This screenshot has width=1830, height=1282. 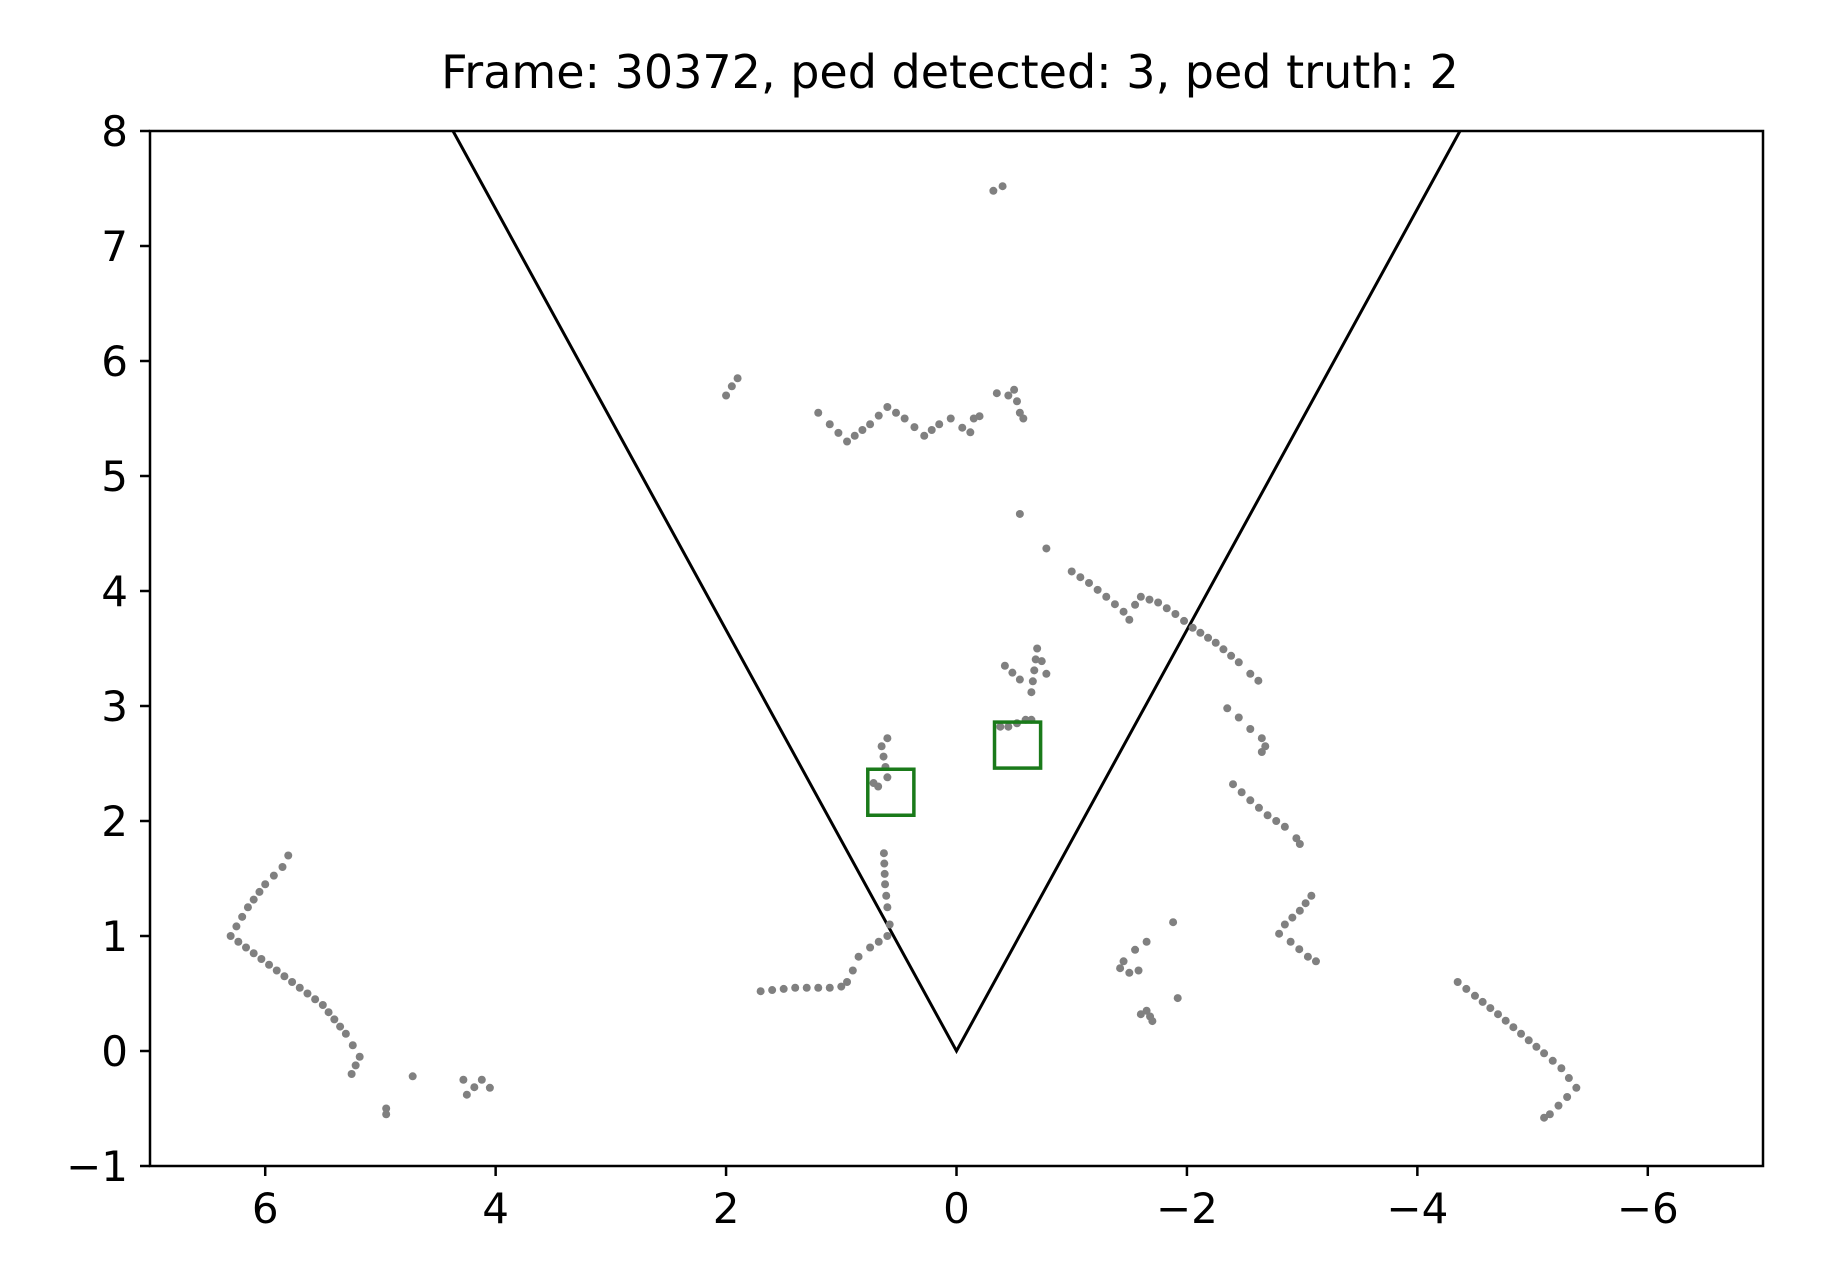 I want to click on x-tick-label: 2, so click(x=726, y=1208).